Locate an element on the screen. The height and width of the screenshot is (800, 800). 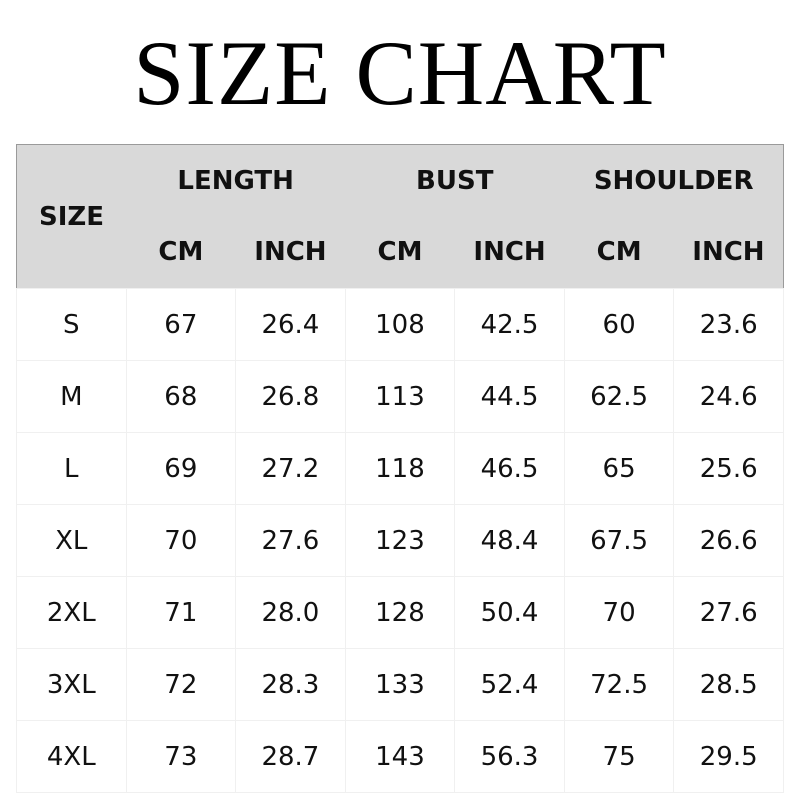
header-length: LENGTH is located at coordinates (236, 180).